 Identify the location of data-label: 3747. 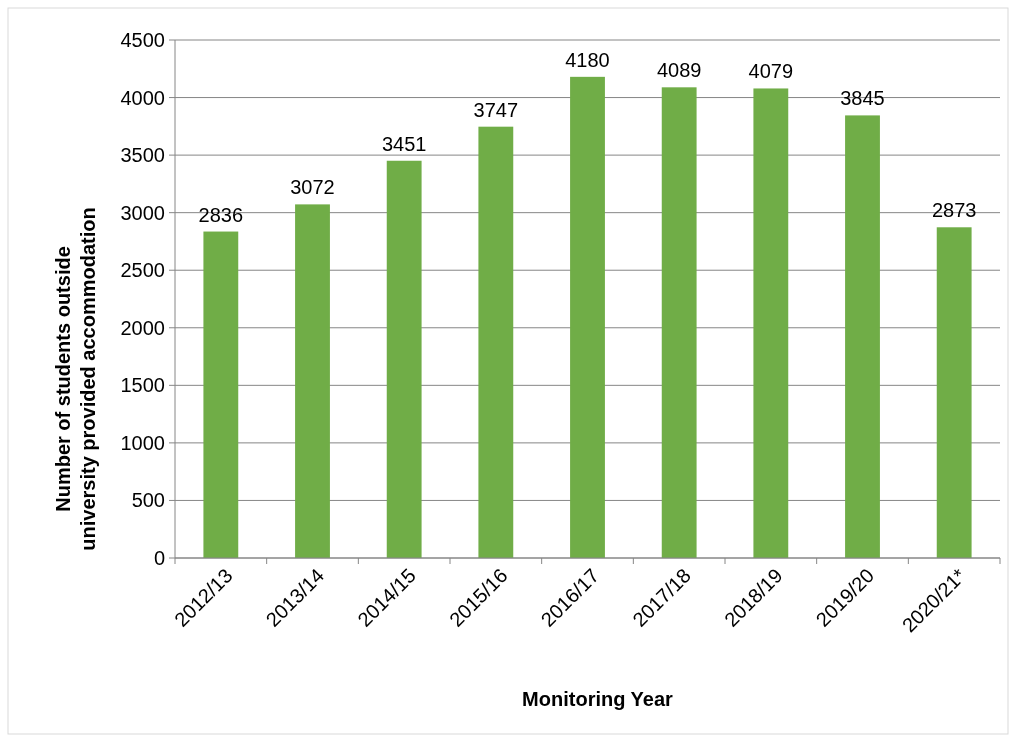
(496, 109).